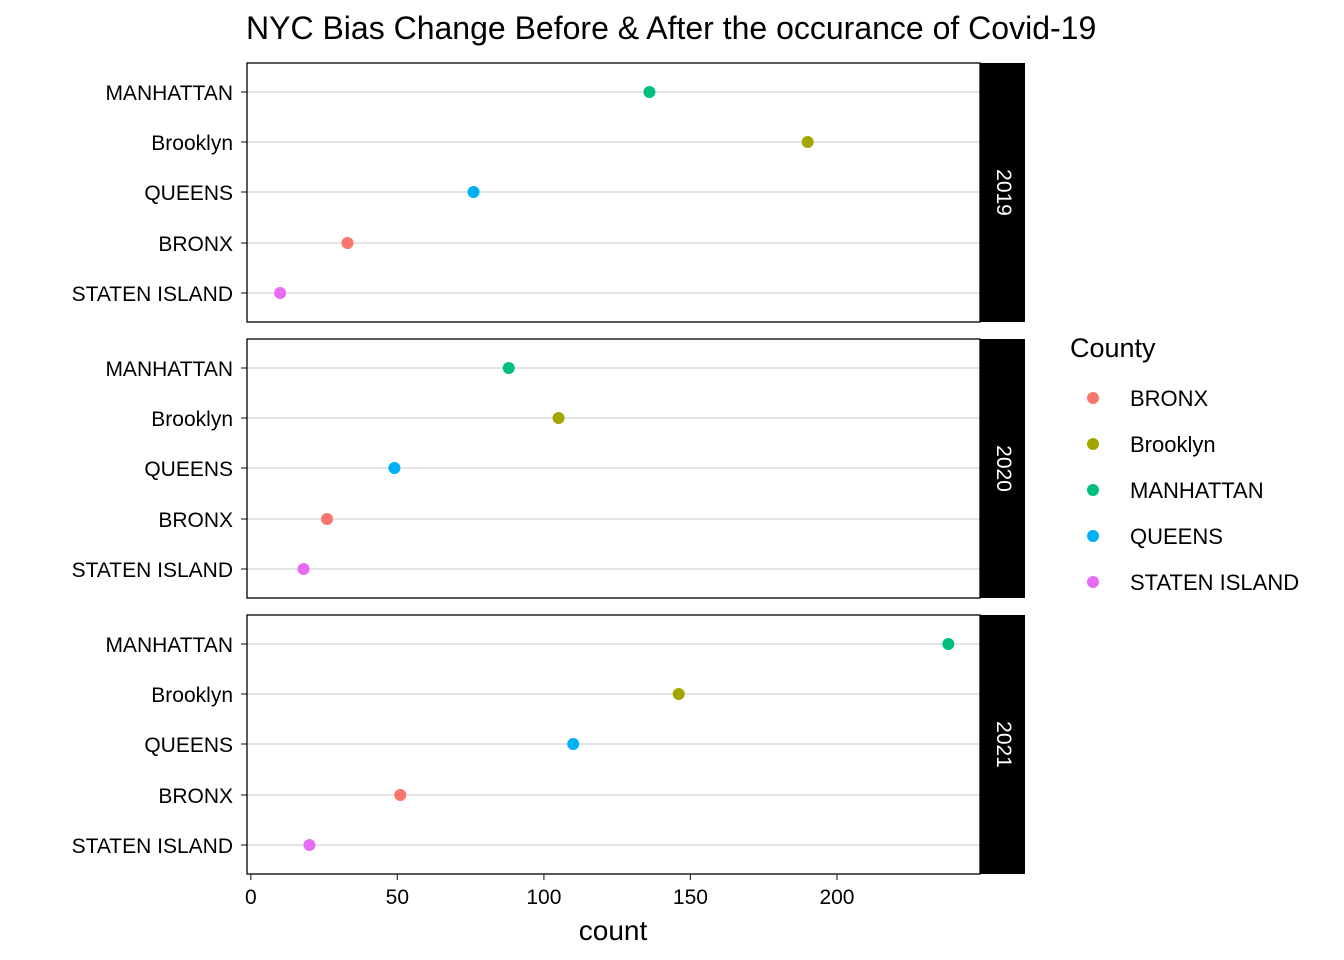  What do you see at coordinates (1214, 582) in the screenshot?
I see `legend-label: STATEN ISLAND` at bounding box center [1214, 582].